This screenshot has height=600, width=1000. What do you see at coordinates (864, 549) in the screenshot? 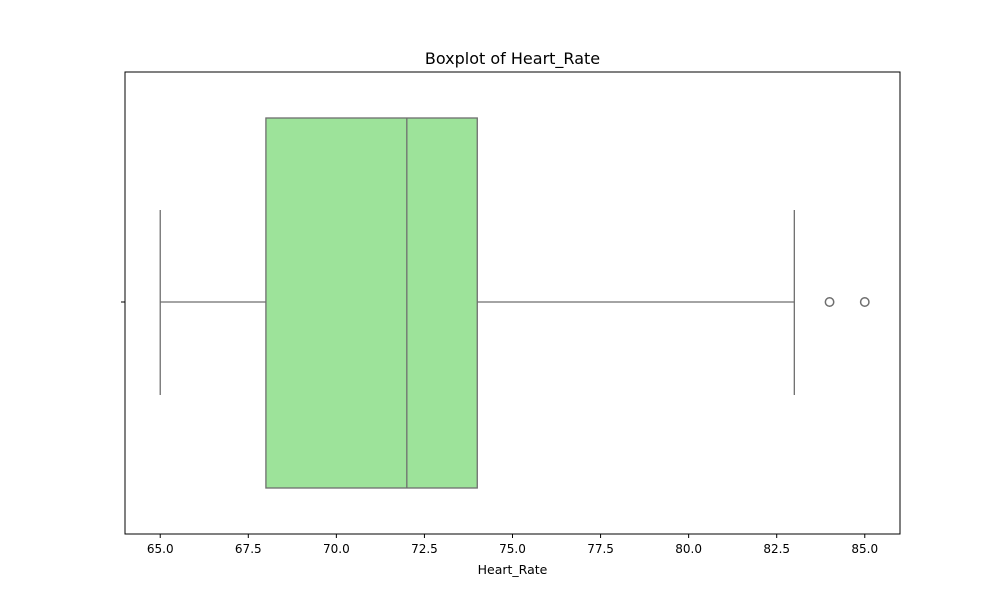
I see `x-tick-label: 85.0` at bounding box center [864, 549].